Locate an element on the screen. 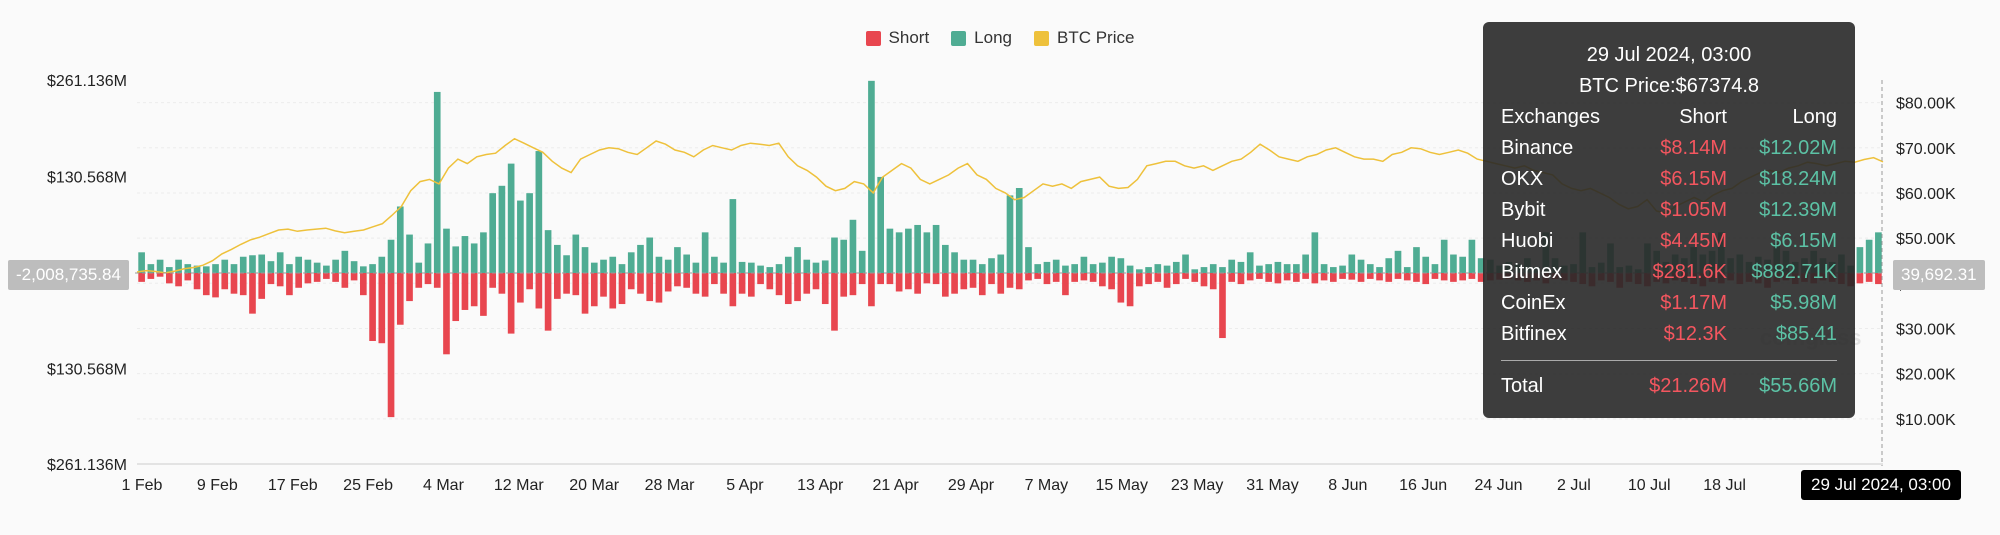 The height and width of the screenshot is (535, 2000). tooltip-short-value: $1.17M is located at coordinates (1693, 303).